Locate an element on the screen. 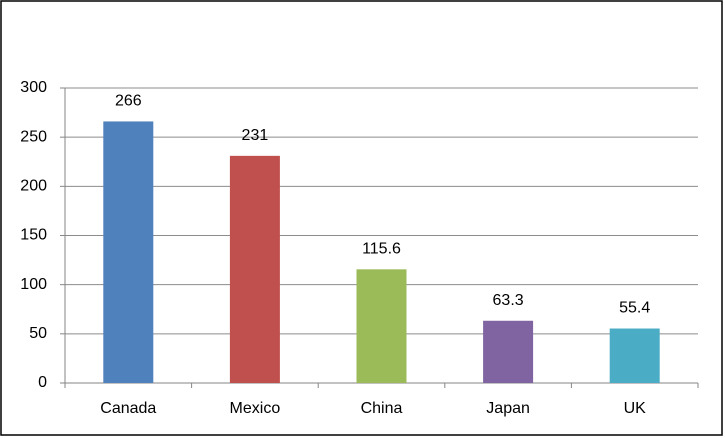 This screenshot has width=725, height=438. y-tick-label: 100 is located at coordinates (33, 284).